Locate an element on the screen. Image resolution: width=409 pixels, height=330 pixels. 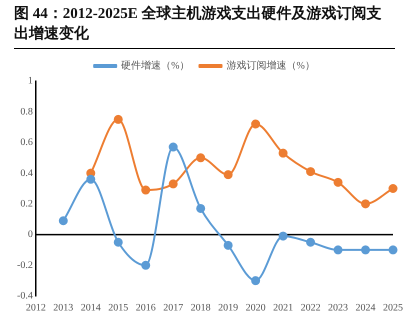
x-tick-label: 2013 is located at coordinates (63, 308).